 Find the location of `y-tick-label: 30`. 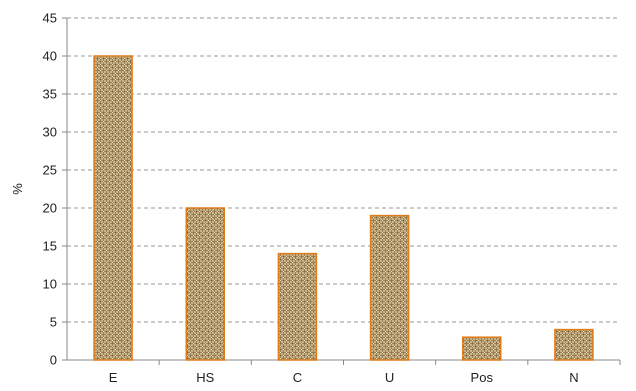

y-tick-label: 30 is located at coordinates (50, 132).